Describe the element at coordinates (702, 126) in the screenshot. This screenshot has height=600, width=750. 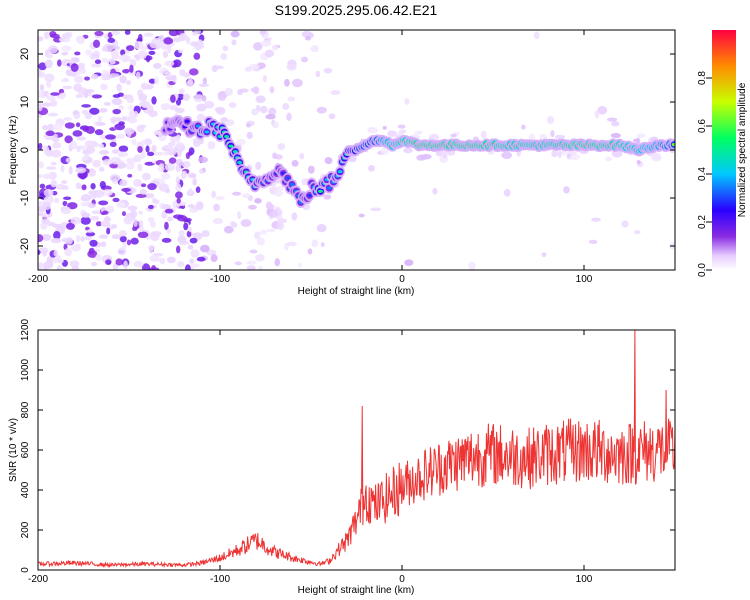
I see `colorbar-tick-label: 0.6` at that location.